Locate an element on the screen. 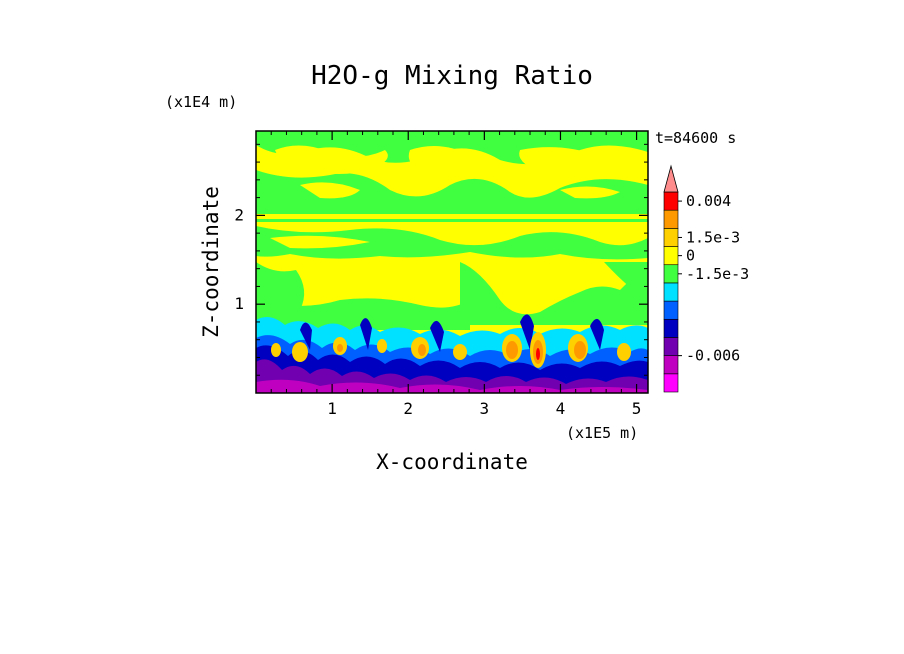 The height and width of the screenshot is (654, 904). x-tick-label: 2 is located at coordinates (408, 408).